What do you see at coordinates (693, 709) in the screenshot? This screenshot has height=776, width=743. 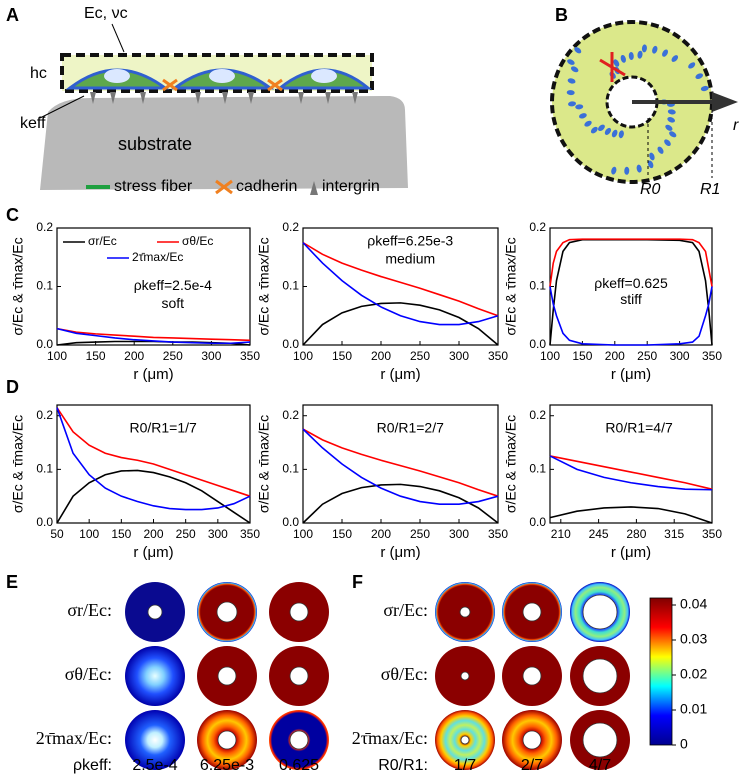 I see `colorbar-tick-label: 0.01` at bounding box center [693, 709].